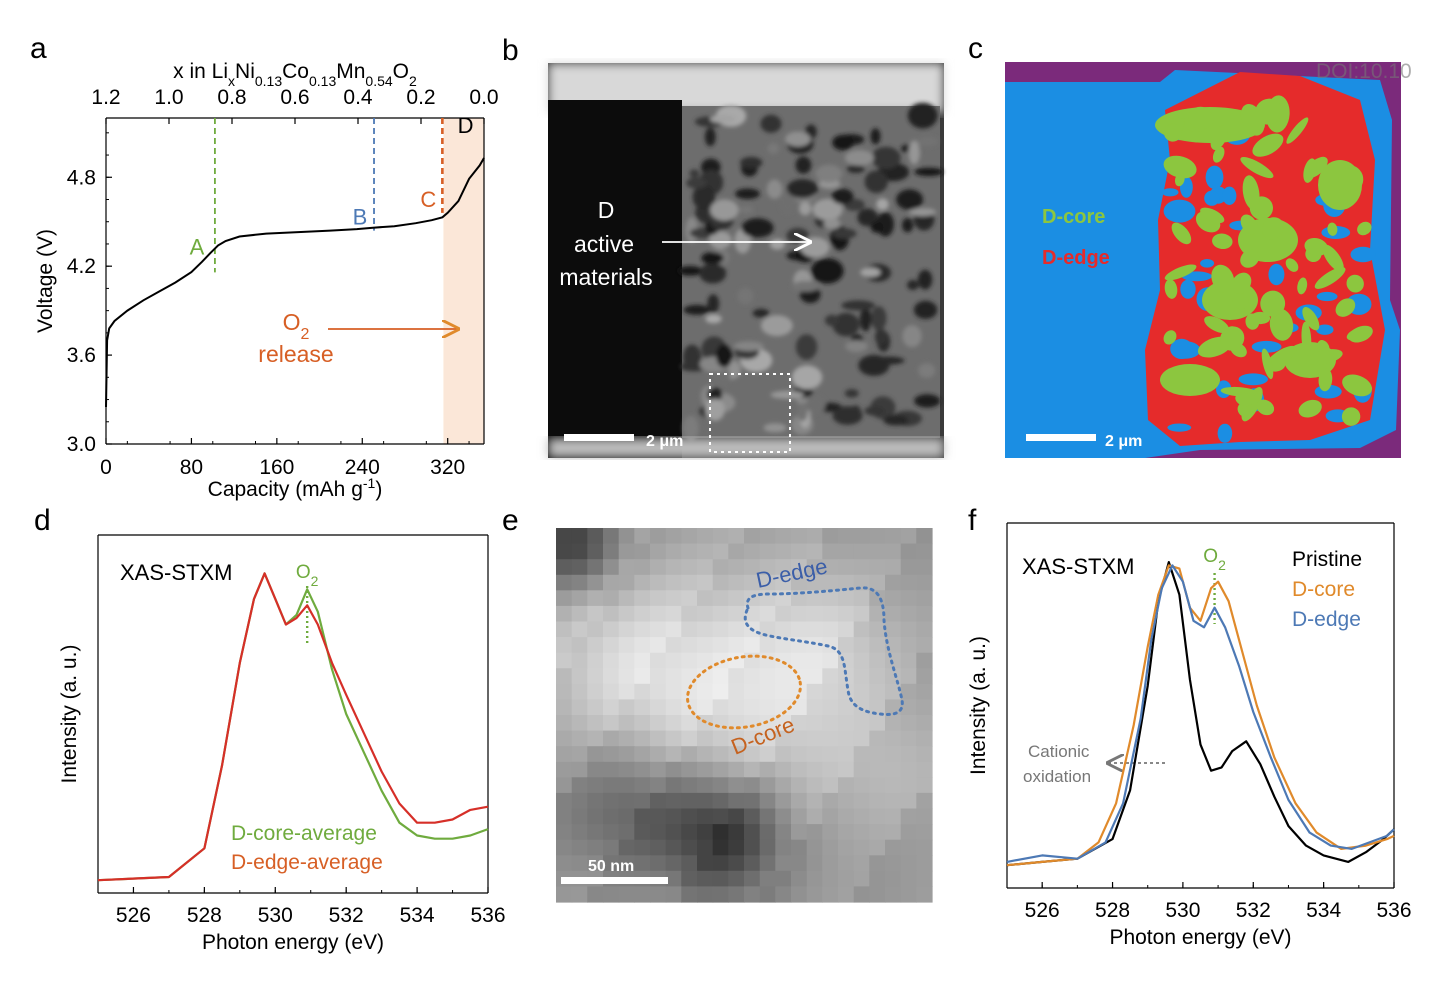 The height and width of the screenshot is (985, 1432). Describe the element at coordinates (295, 71) in the screenshot. I see `a-top-title-part: Co` at that location.